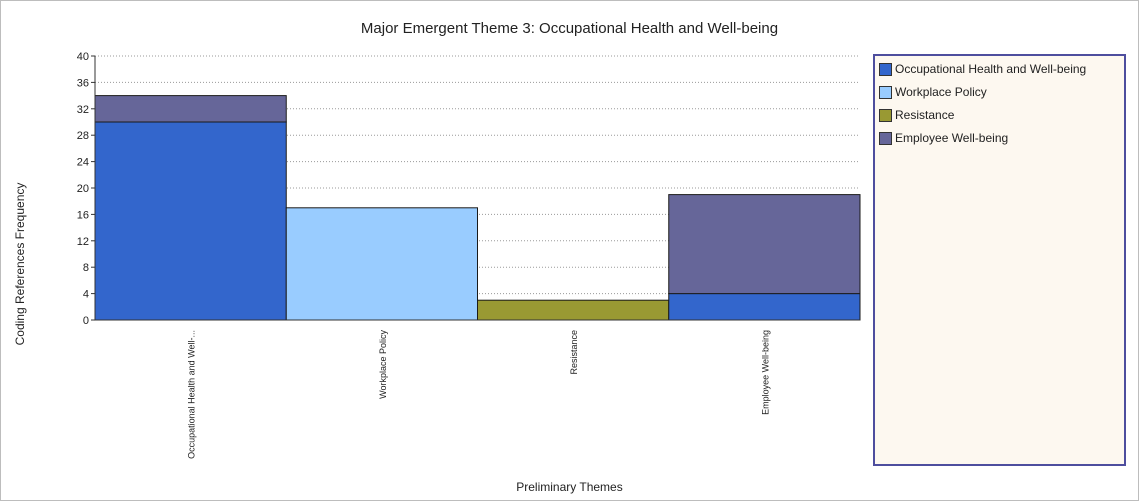 This screenshot has height=501, width=1139. Describe the element at coordinates (86, 295) in the screenshot. I see `y-tick-label: 4` at that location.